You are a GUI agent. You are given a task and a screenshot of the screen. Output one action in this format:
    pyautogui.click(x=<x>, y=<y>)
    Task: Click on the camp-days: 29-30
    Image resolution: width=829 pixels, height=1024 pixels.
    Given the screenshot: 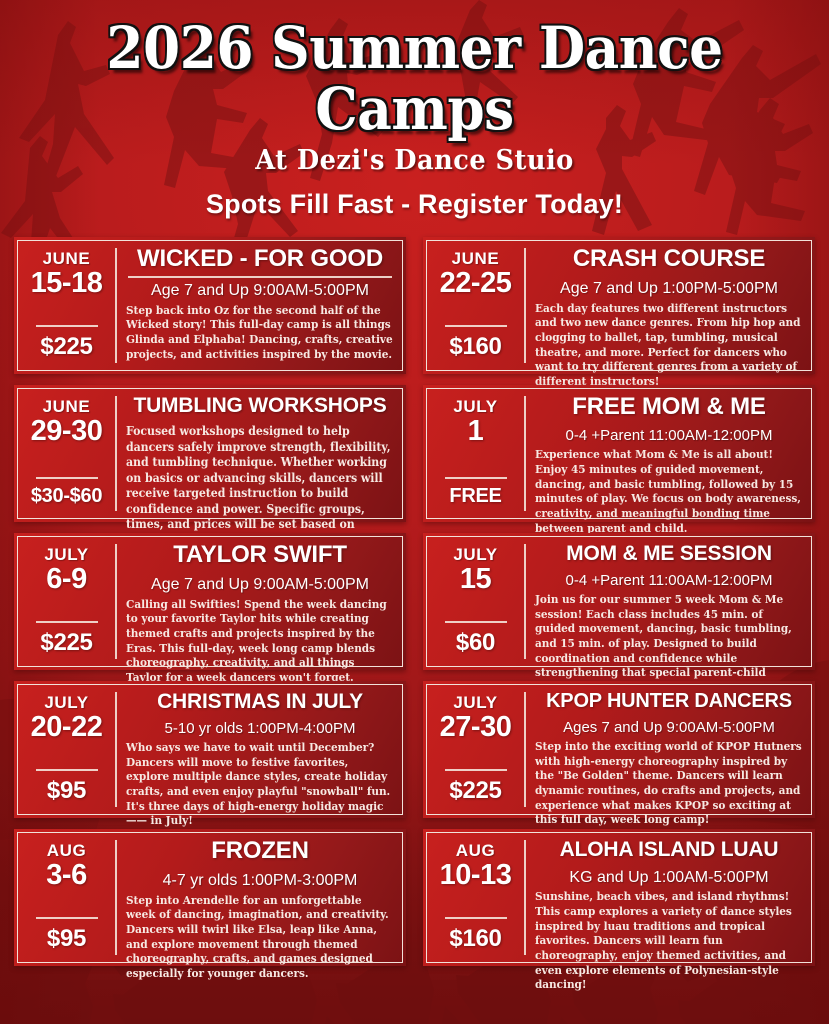 What is the action you would take?
    pyautogui.click(x=66, y=431)
    